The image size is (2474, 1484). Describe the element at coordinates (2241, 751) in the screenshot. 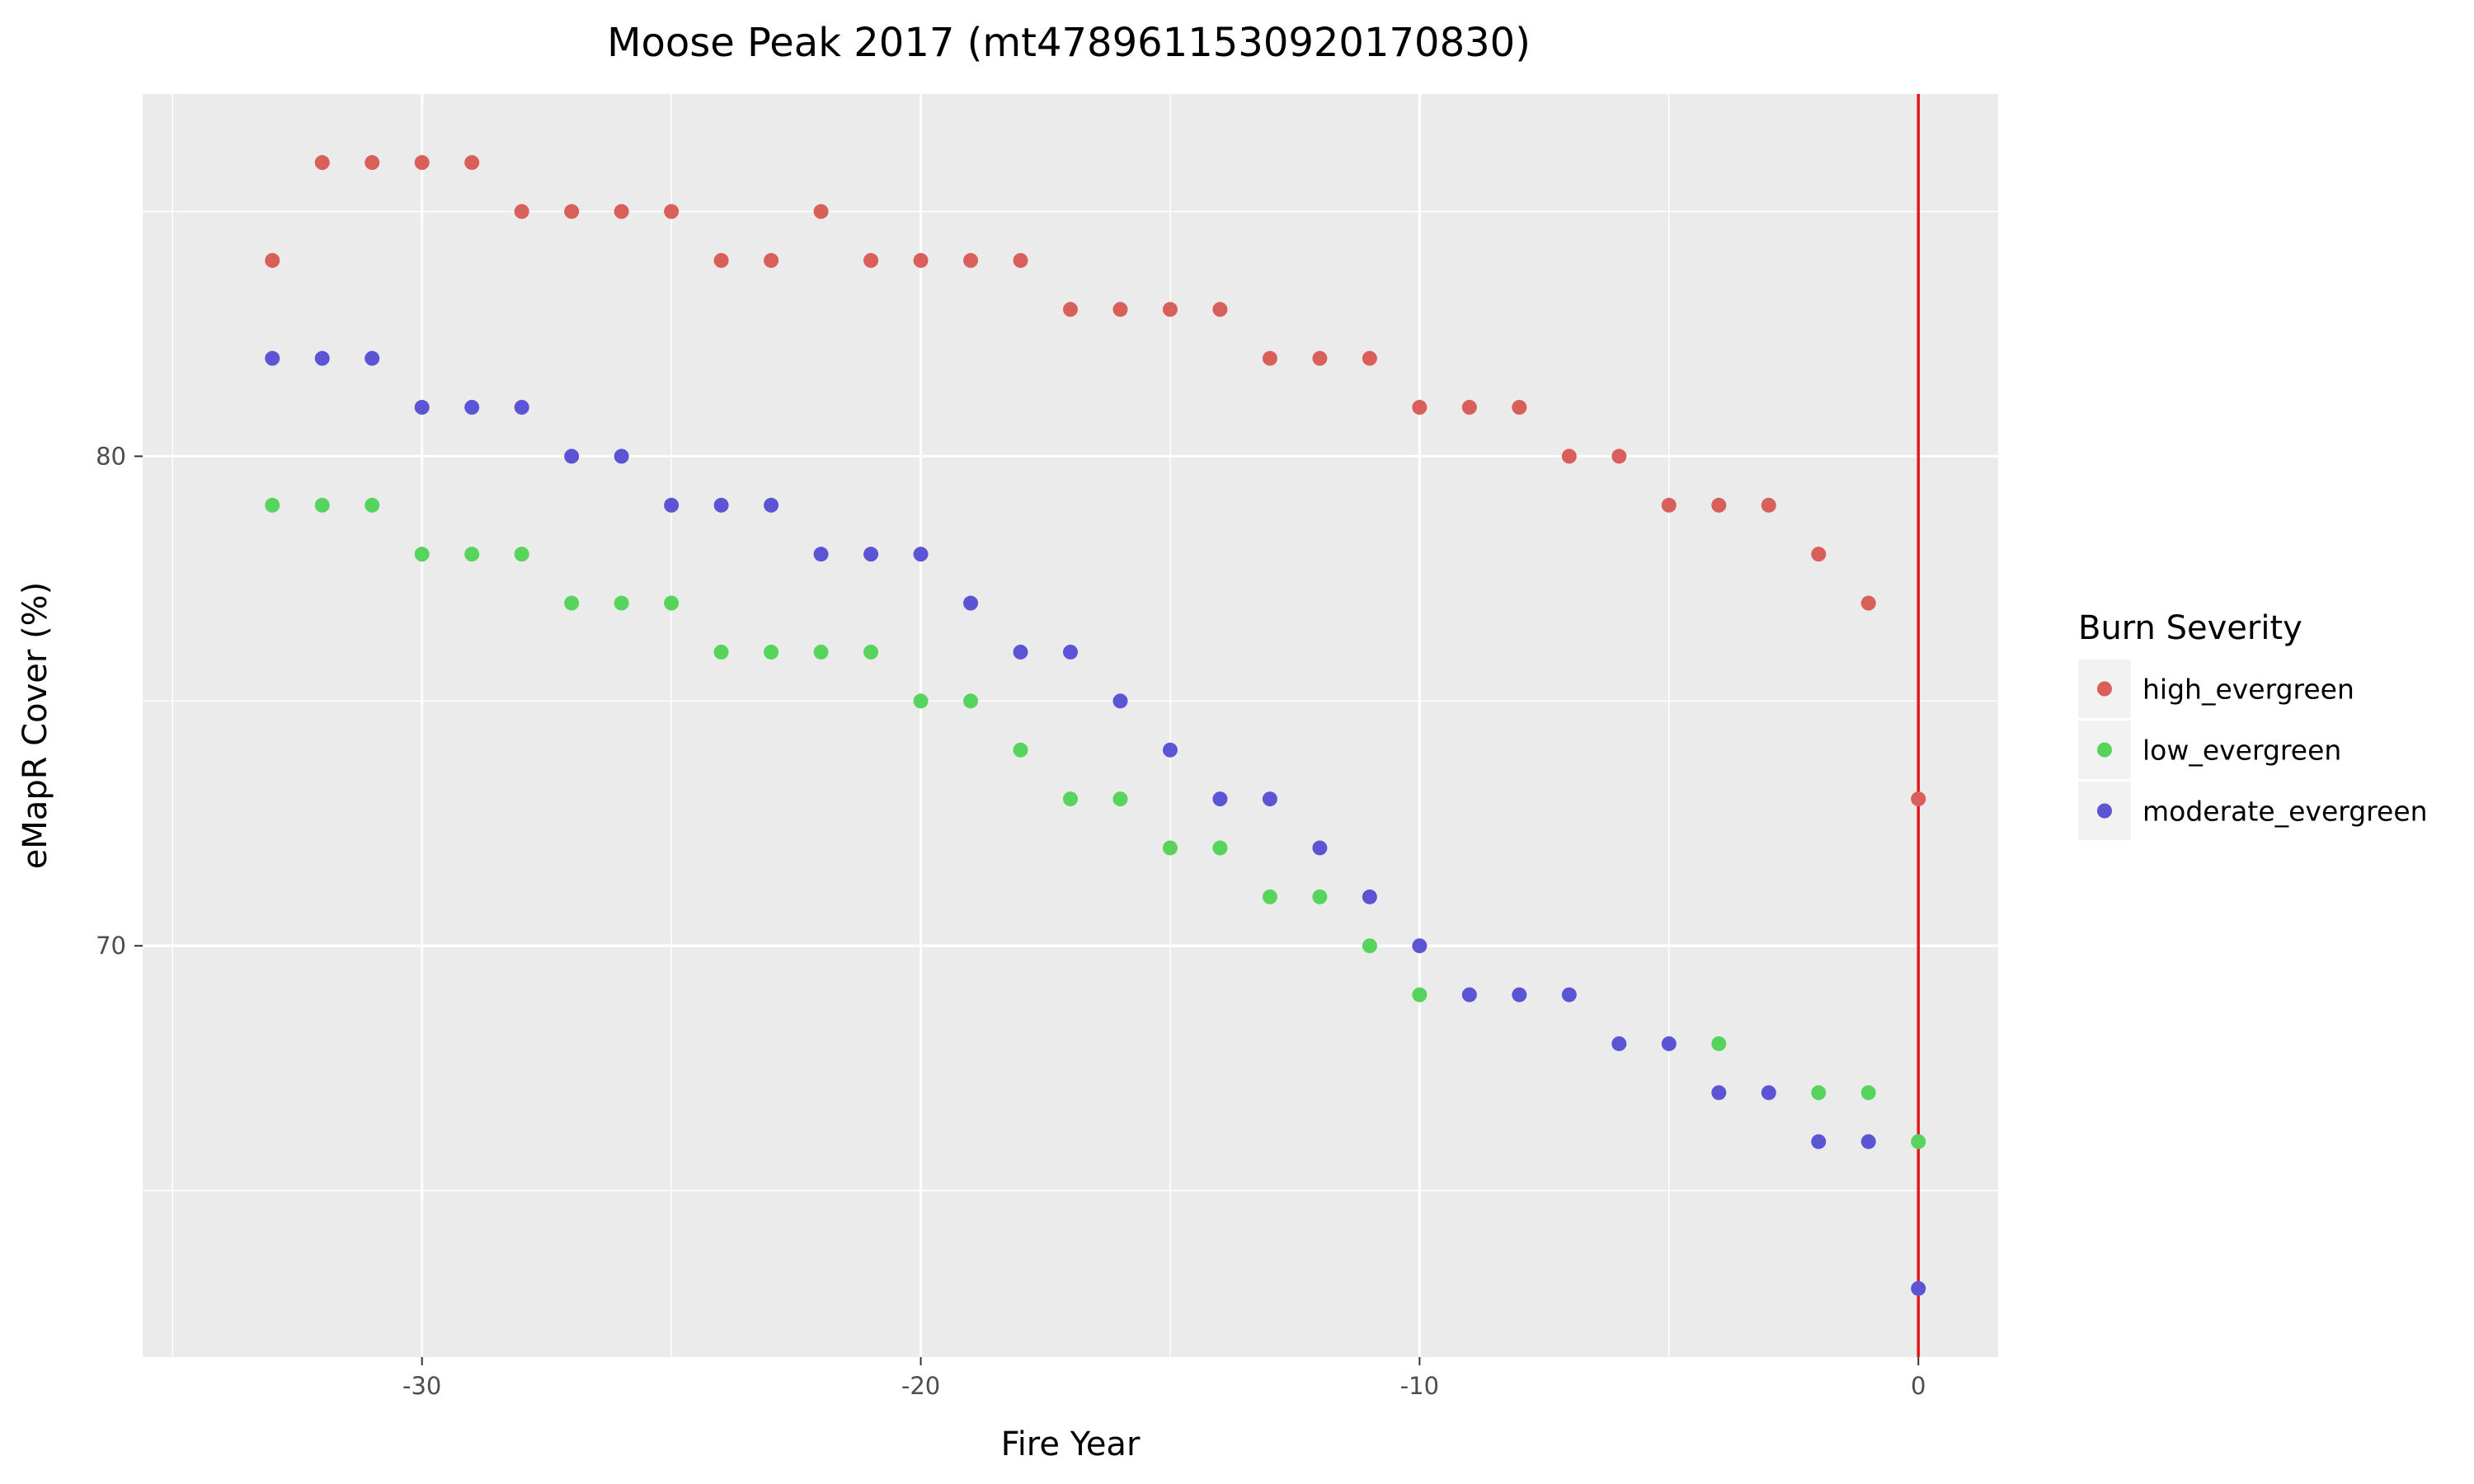

I see `legend-label: low_evergreen` at that location.